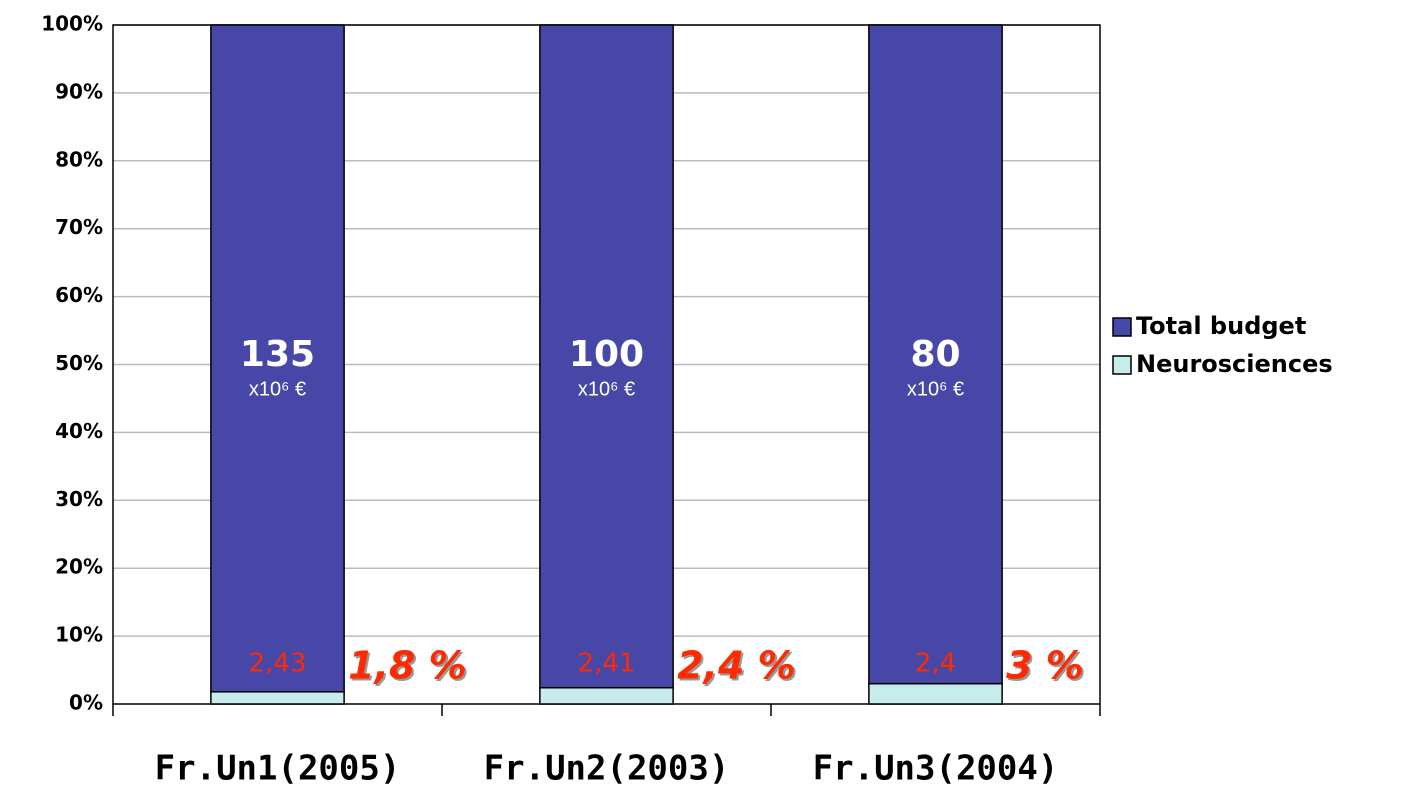 The image size is (1410, 794). I want to click on y-tick-label: 30%, so click(79, 499).